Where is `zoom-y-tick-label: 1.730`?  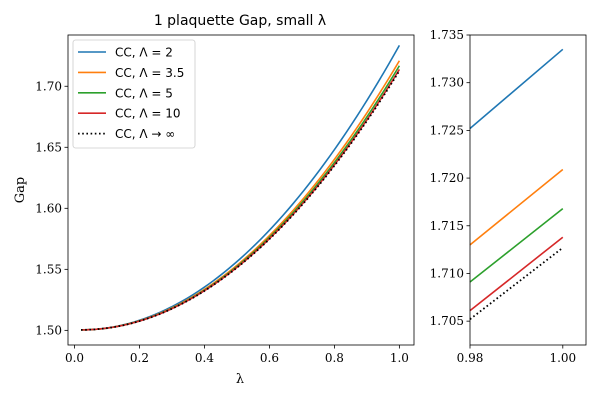 zoom-y-tick-label: 1.730 is located at coordinates (447, 83).